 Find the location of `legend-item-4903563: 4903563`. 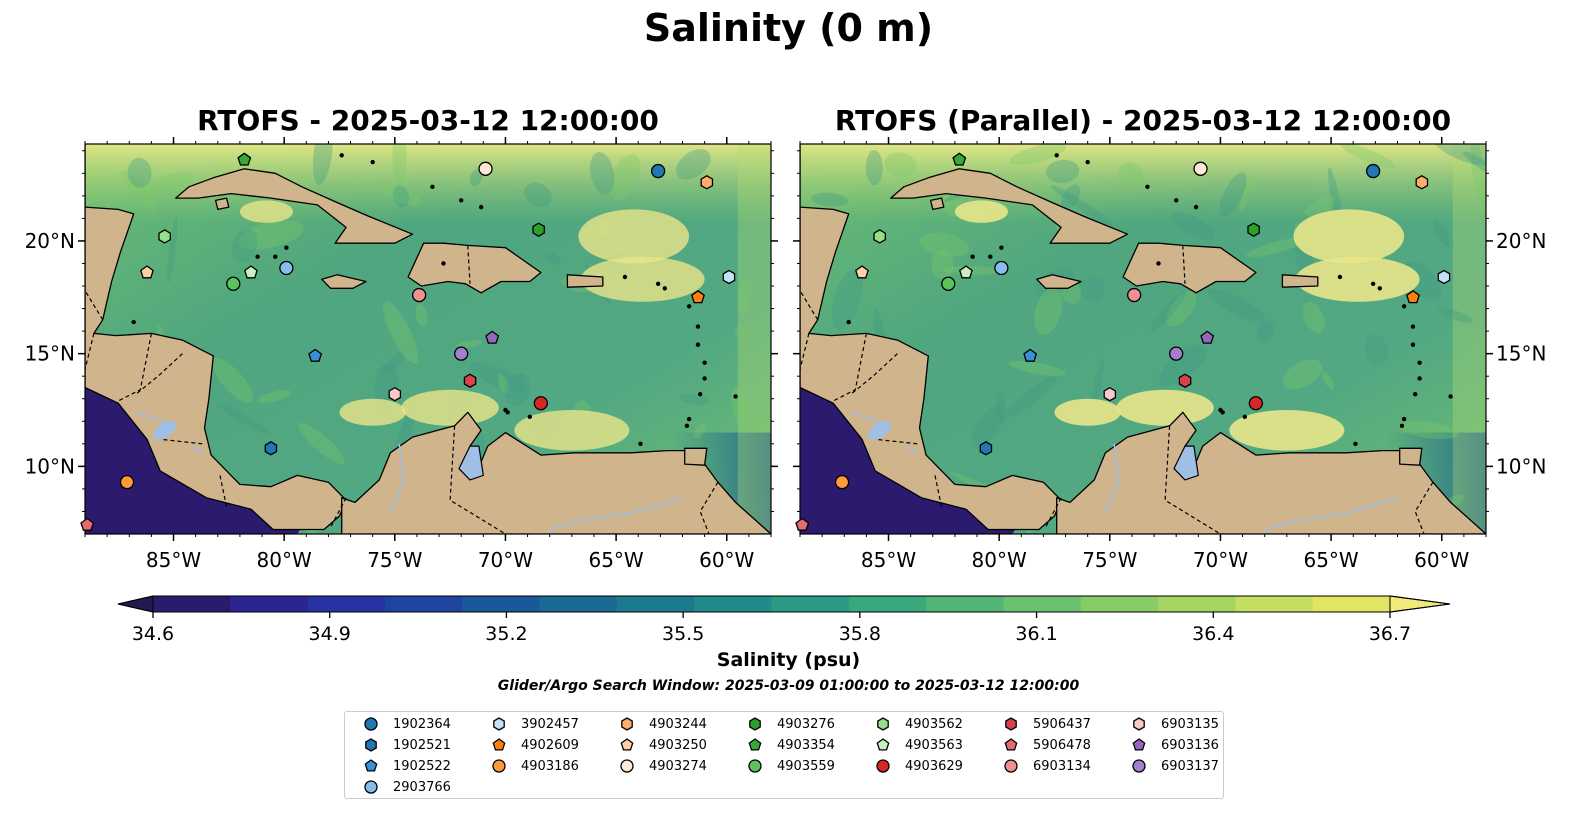

legend-item-4903563: 4903563 is located at coordinates (918, 745).